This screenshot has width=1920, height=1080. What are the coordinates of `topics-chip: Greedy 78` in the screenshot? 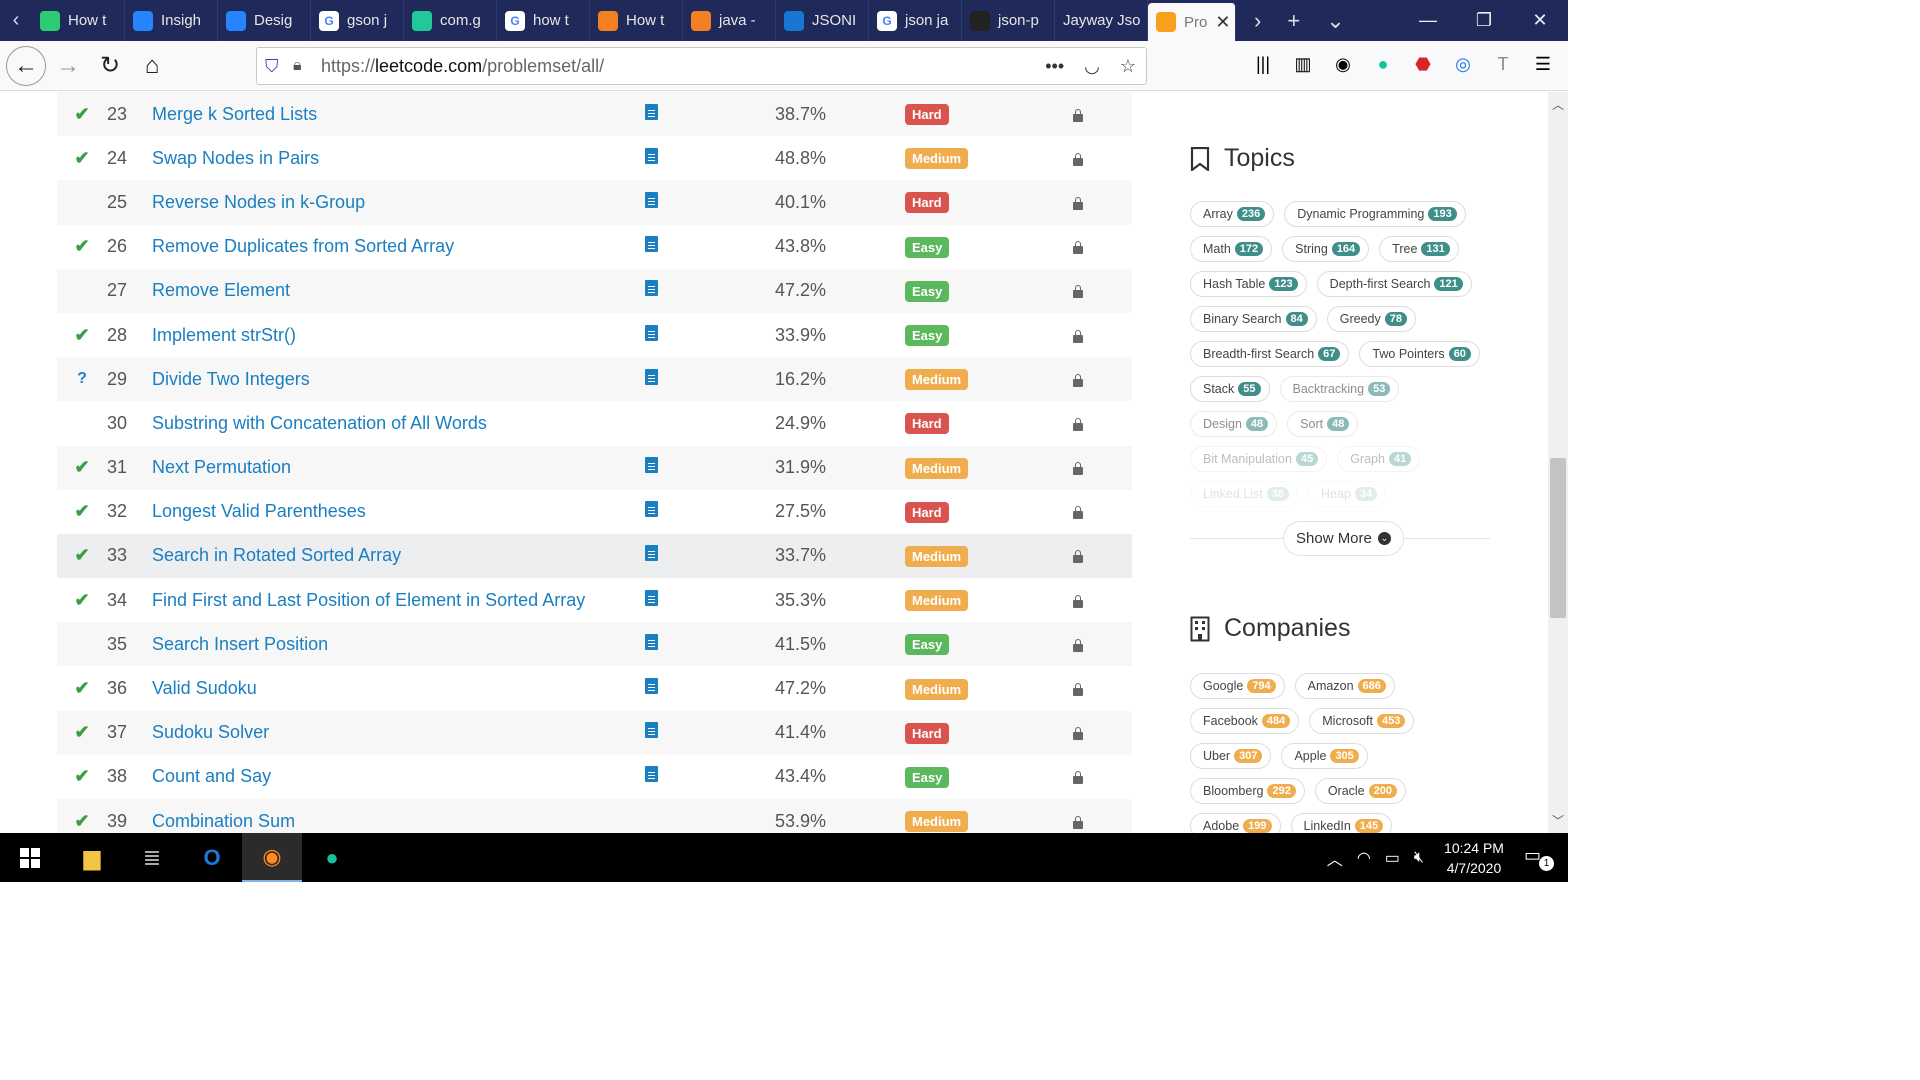 It's located at (1371, 319).